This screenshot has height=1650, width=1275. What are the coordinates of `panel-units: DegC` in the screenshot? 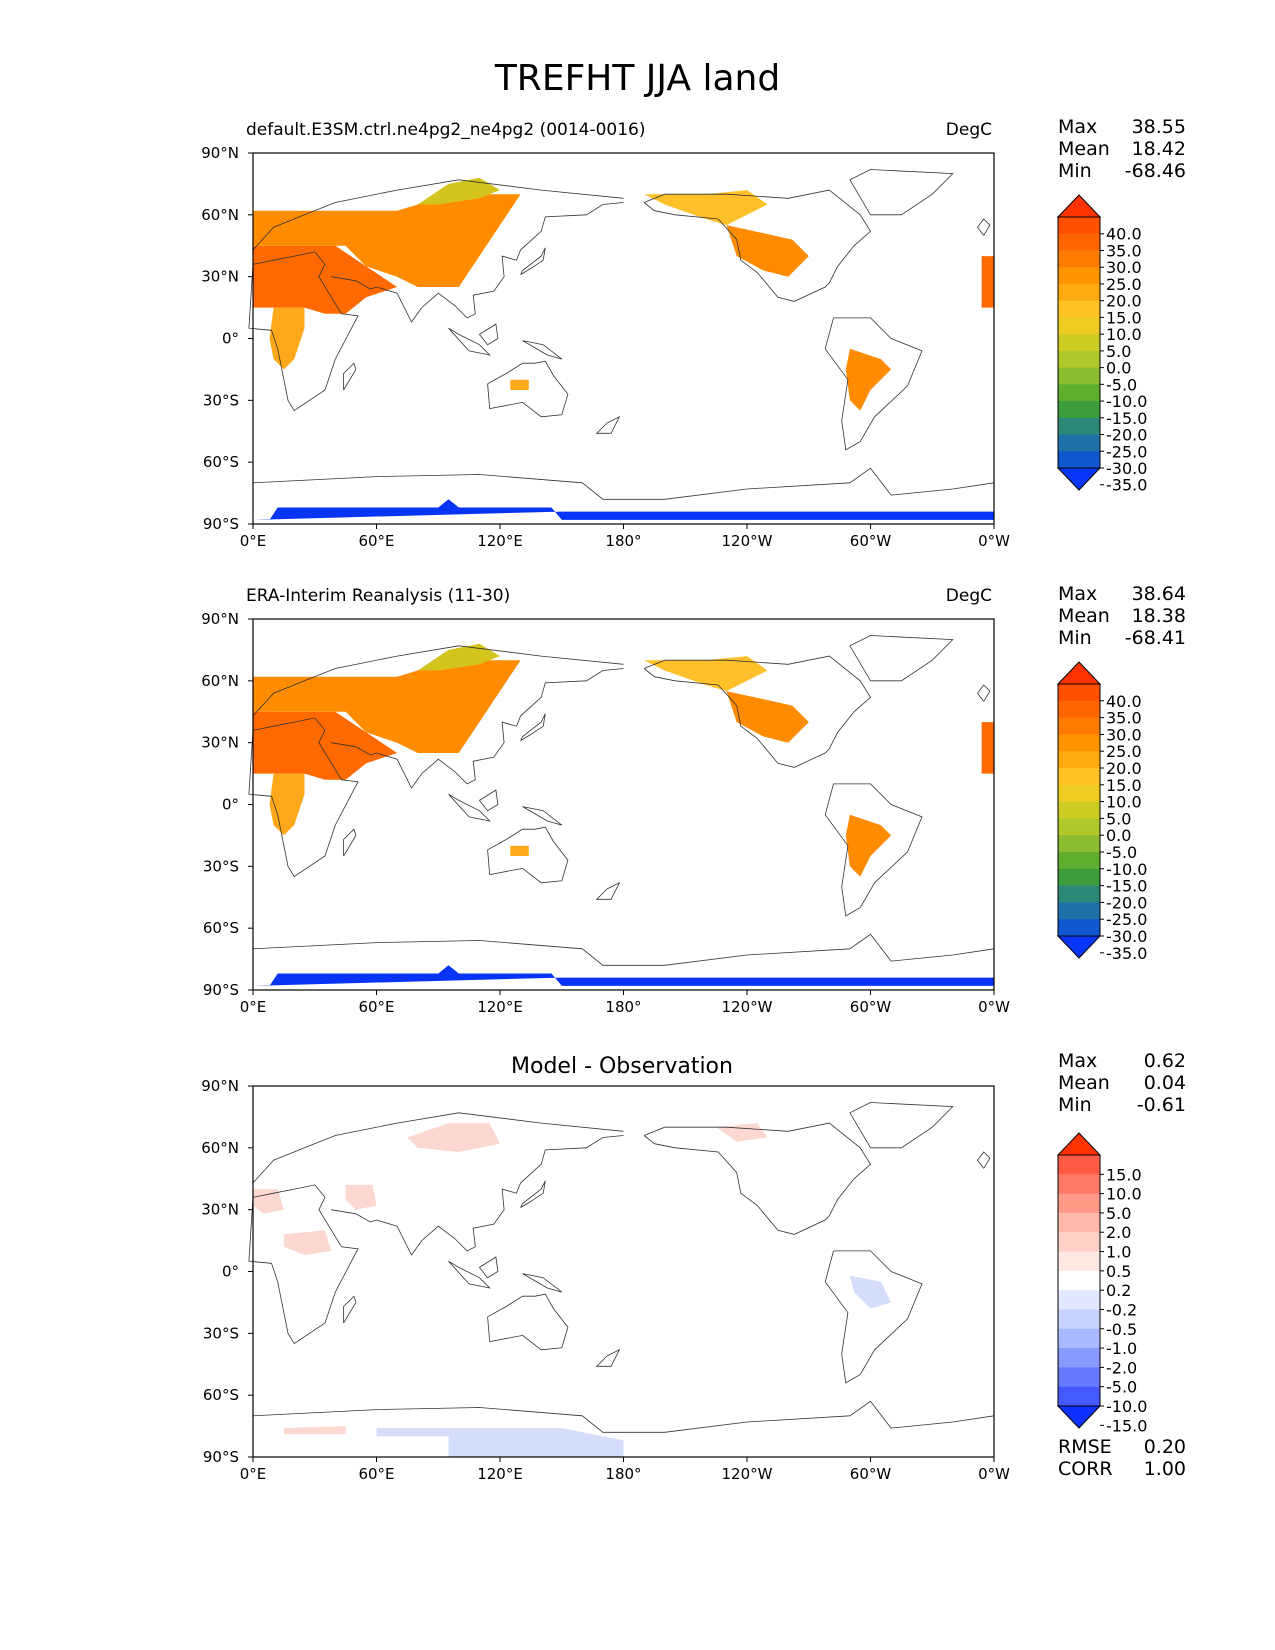 It's located at (969, 596).